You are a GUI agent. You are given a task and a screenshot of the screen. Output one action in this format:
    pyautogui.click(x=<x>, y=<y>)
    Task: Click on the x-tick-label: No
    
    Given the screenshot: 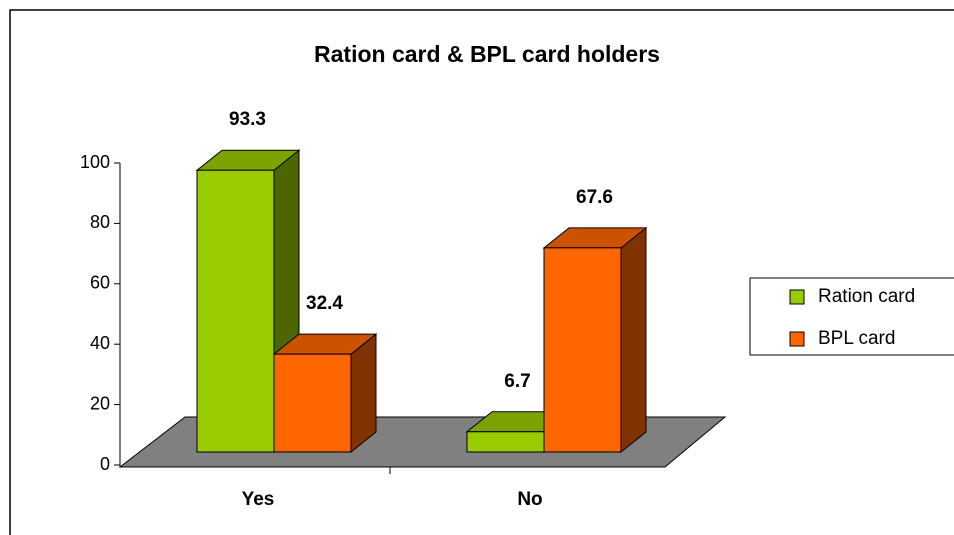 What is the action you would take?
    pyautogui.click(x=529, y=499)
    